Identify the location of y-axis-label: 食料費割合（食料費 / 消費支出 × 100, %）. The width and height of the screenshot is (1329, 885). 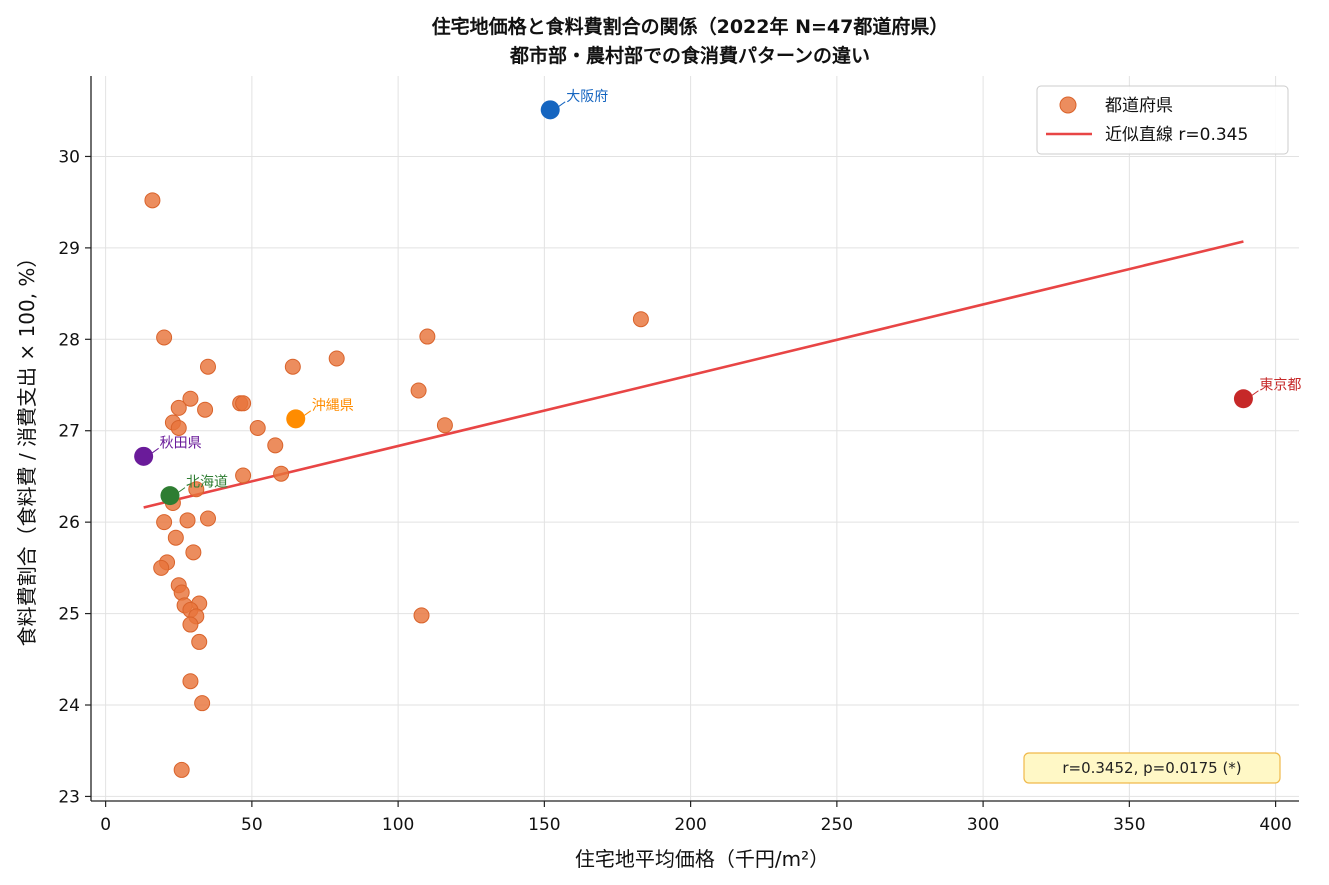
(27, 447).